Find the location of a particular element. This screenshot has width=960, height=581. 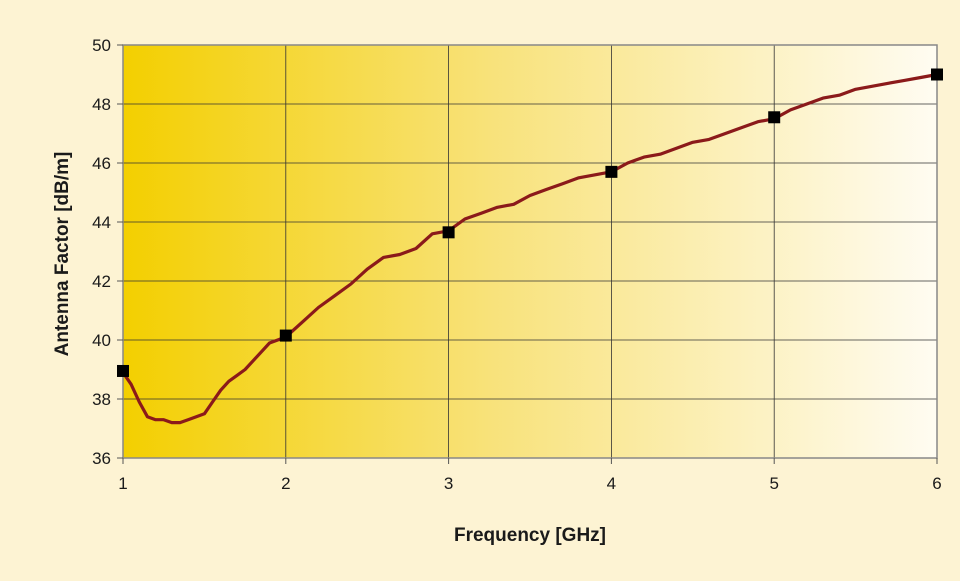

x-tick-label: 5 is located at coordinates (773, 483).